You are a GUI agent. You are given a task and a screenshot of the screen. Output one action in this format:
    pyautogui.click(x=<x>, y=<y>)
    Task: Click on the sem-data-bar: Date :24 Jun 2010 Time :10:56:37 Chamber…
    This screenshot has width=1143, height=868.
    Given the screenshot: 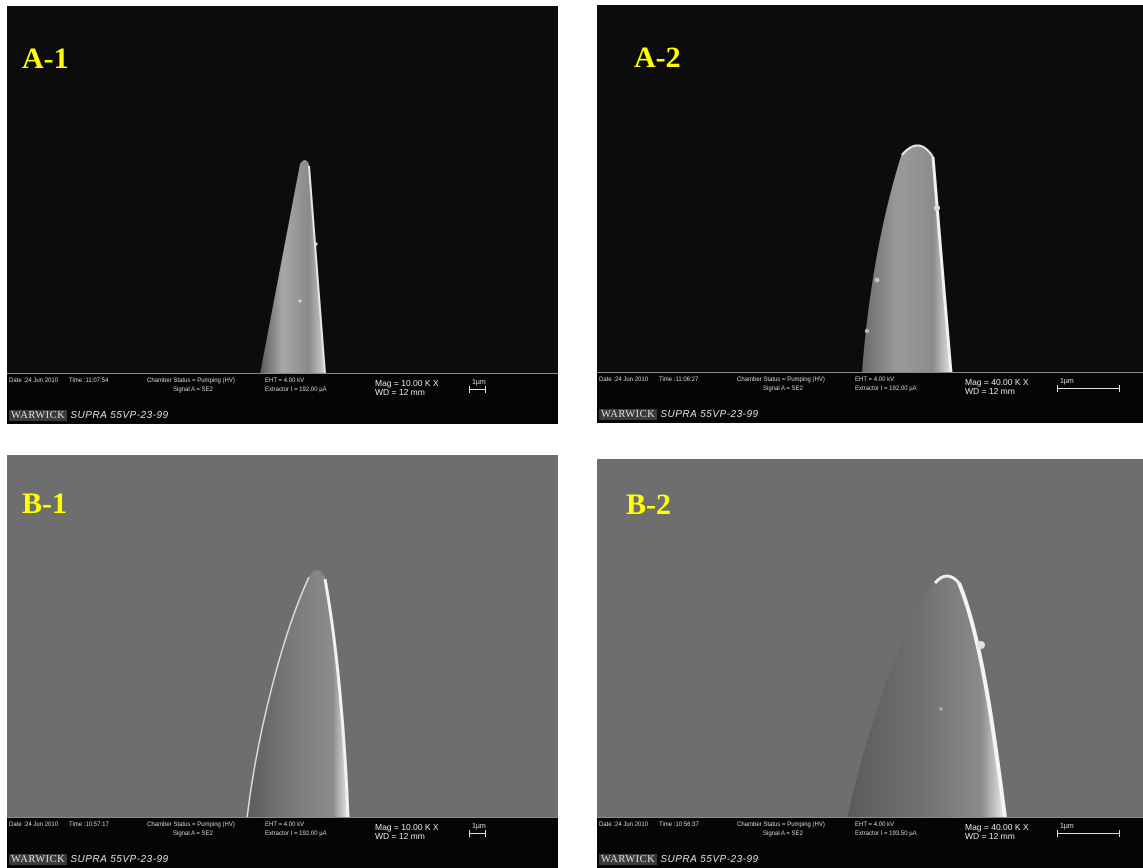 What is the action you would take?
    pyautogui.click(x=870, y=842)
    